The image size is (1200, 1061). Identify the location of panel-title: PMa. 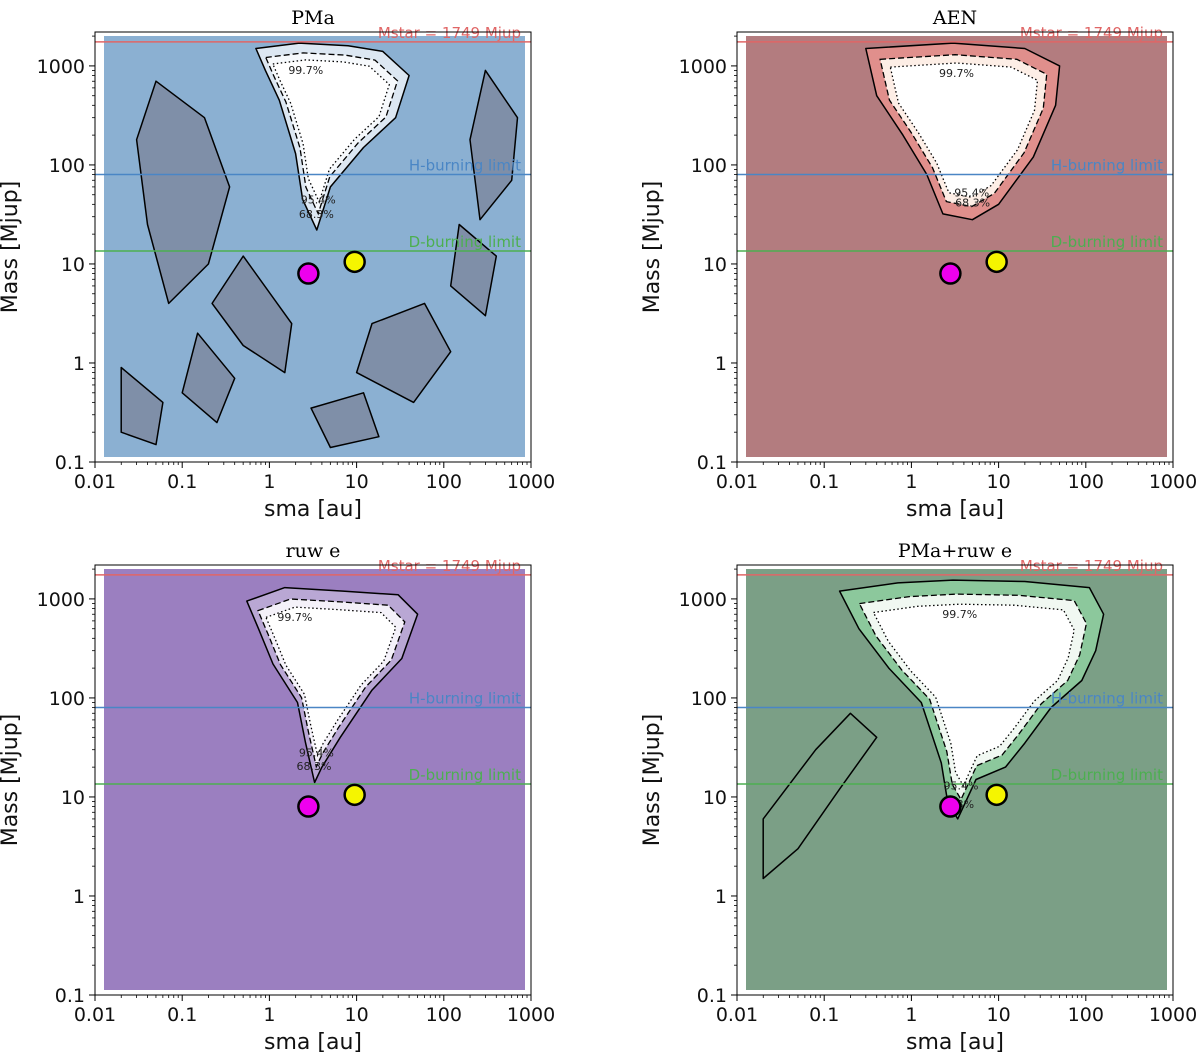
(313, 18).